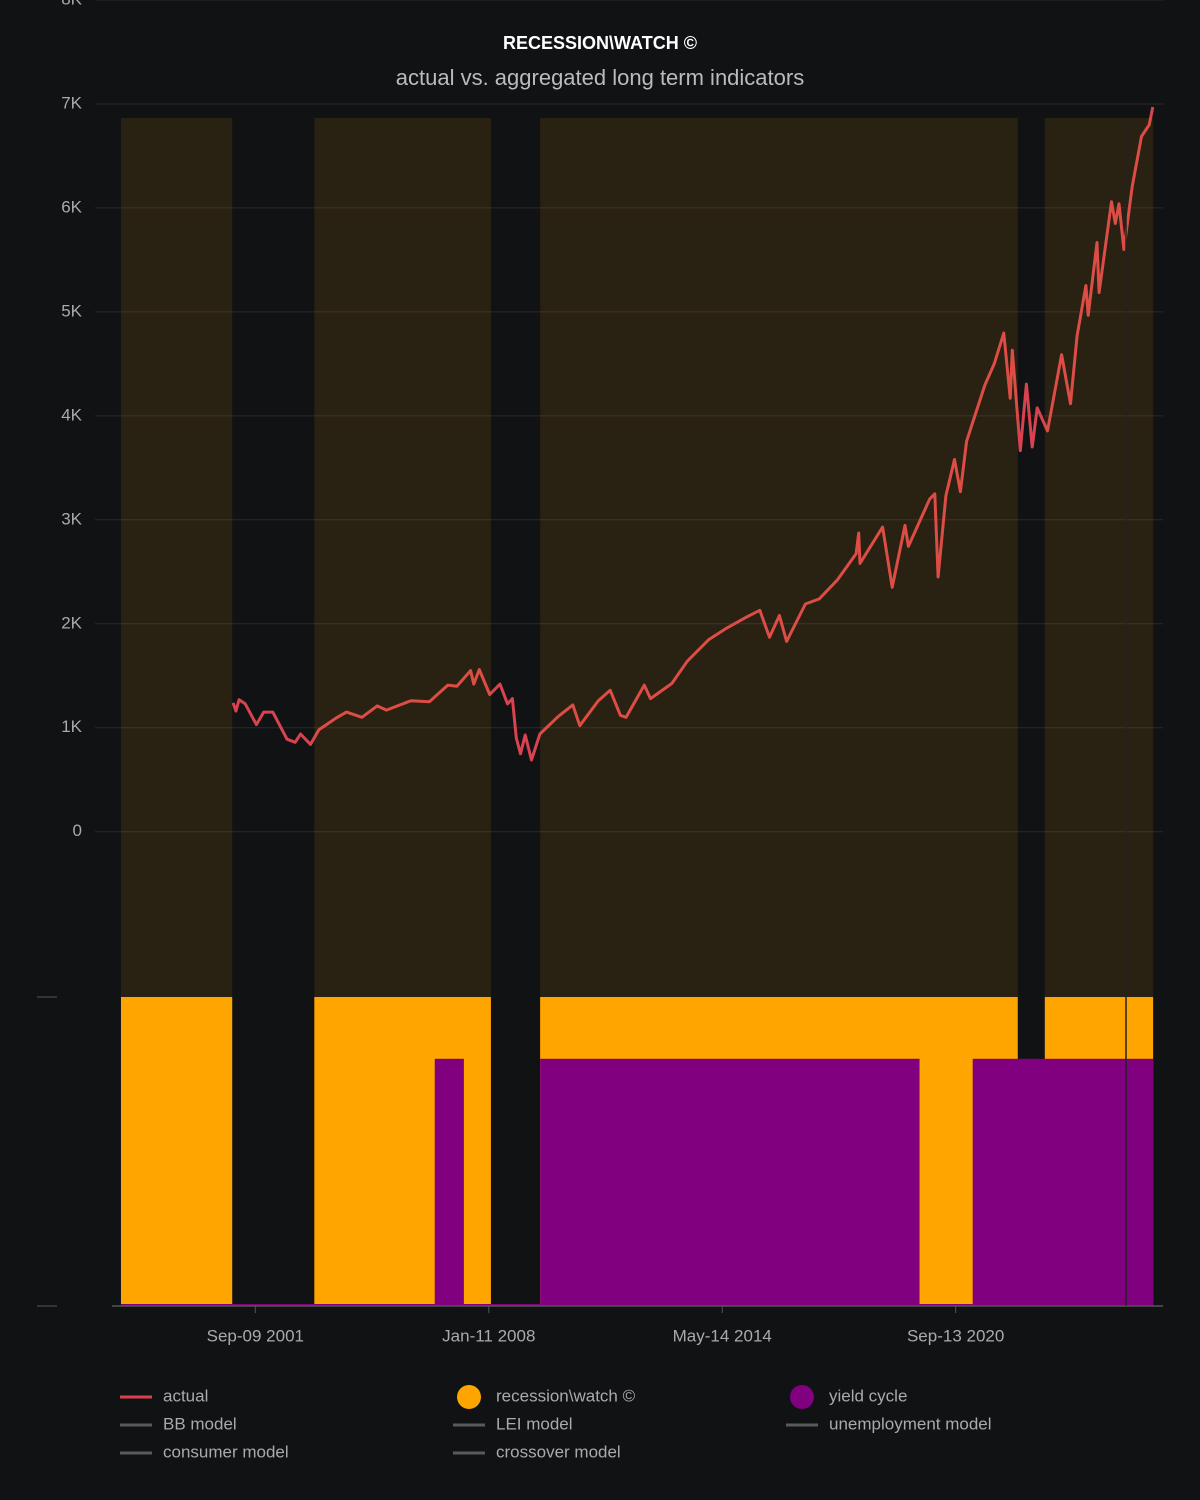 The width and height of the screenshot is (1200, 1500). I want to click on legend-label: LEI model, so click(534, 1423).